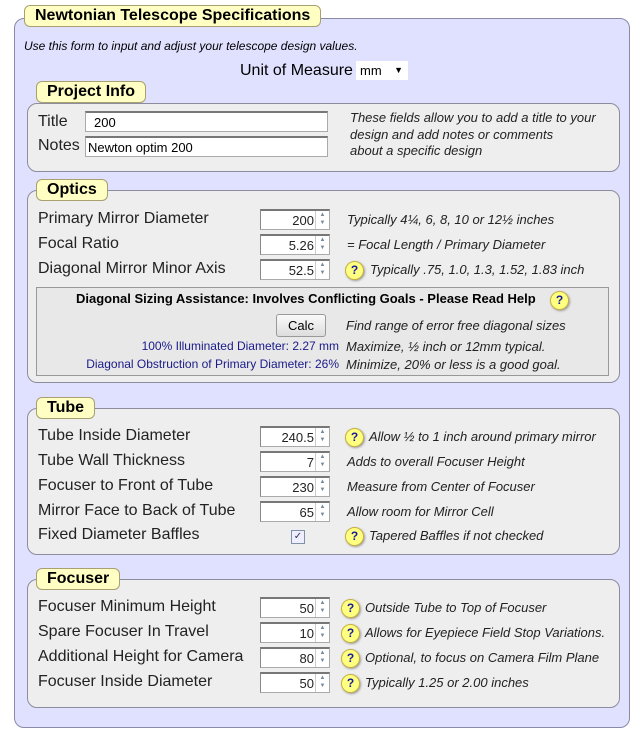 Image resolution: width=634 pixels, height=743 pixels. I want to click on number-input: 230 ▲ ▼, so click(295, 486).